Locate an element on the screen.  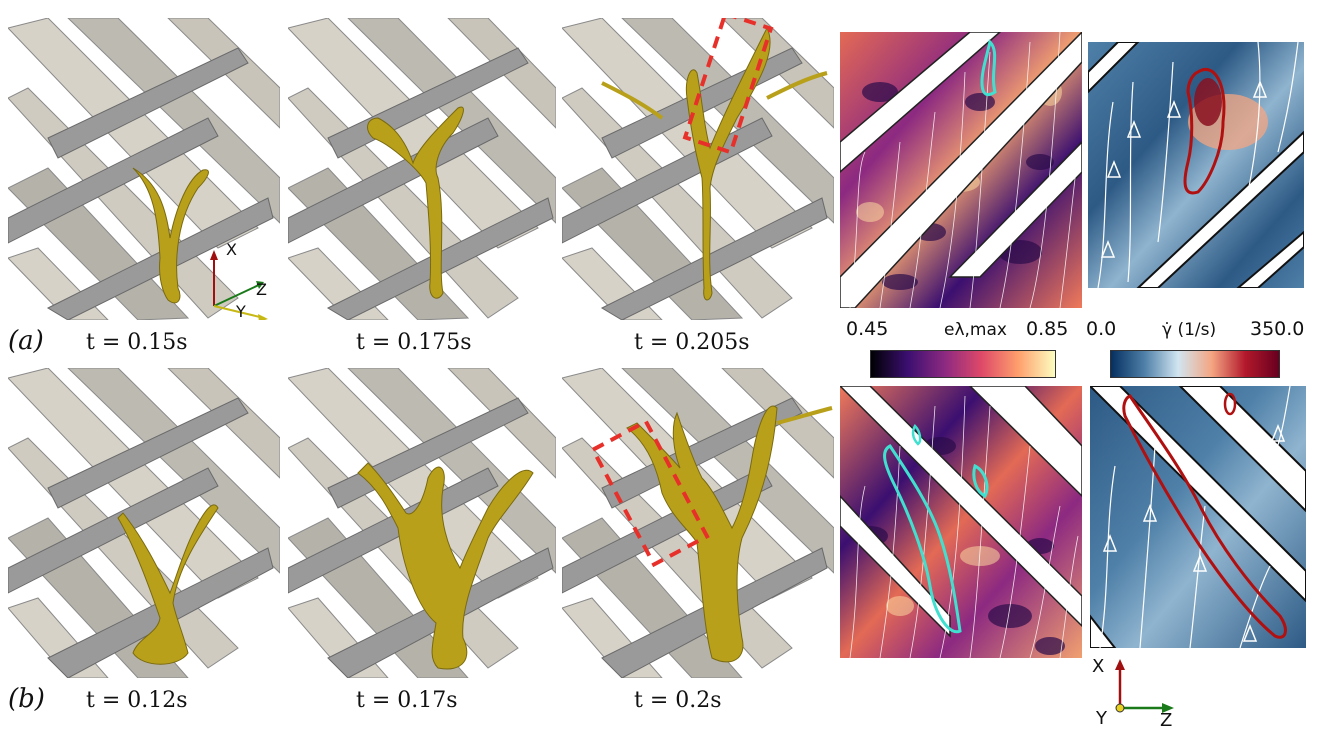
row-a-label: (a) is located at coordinates (26, 341).